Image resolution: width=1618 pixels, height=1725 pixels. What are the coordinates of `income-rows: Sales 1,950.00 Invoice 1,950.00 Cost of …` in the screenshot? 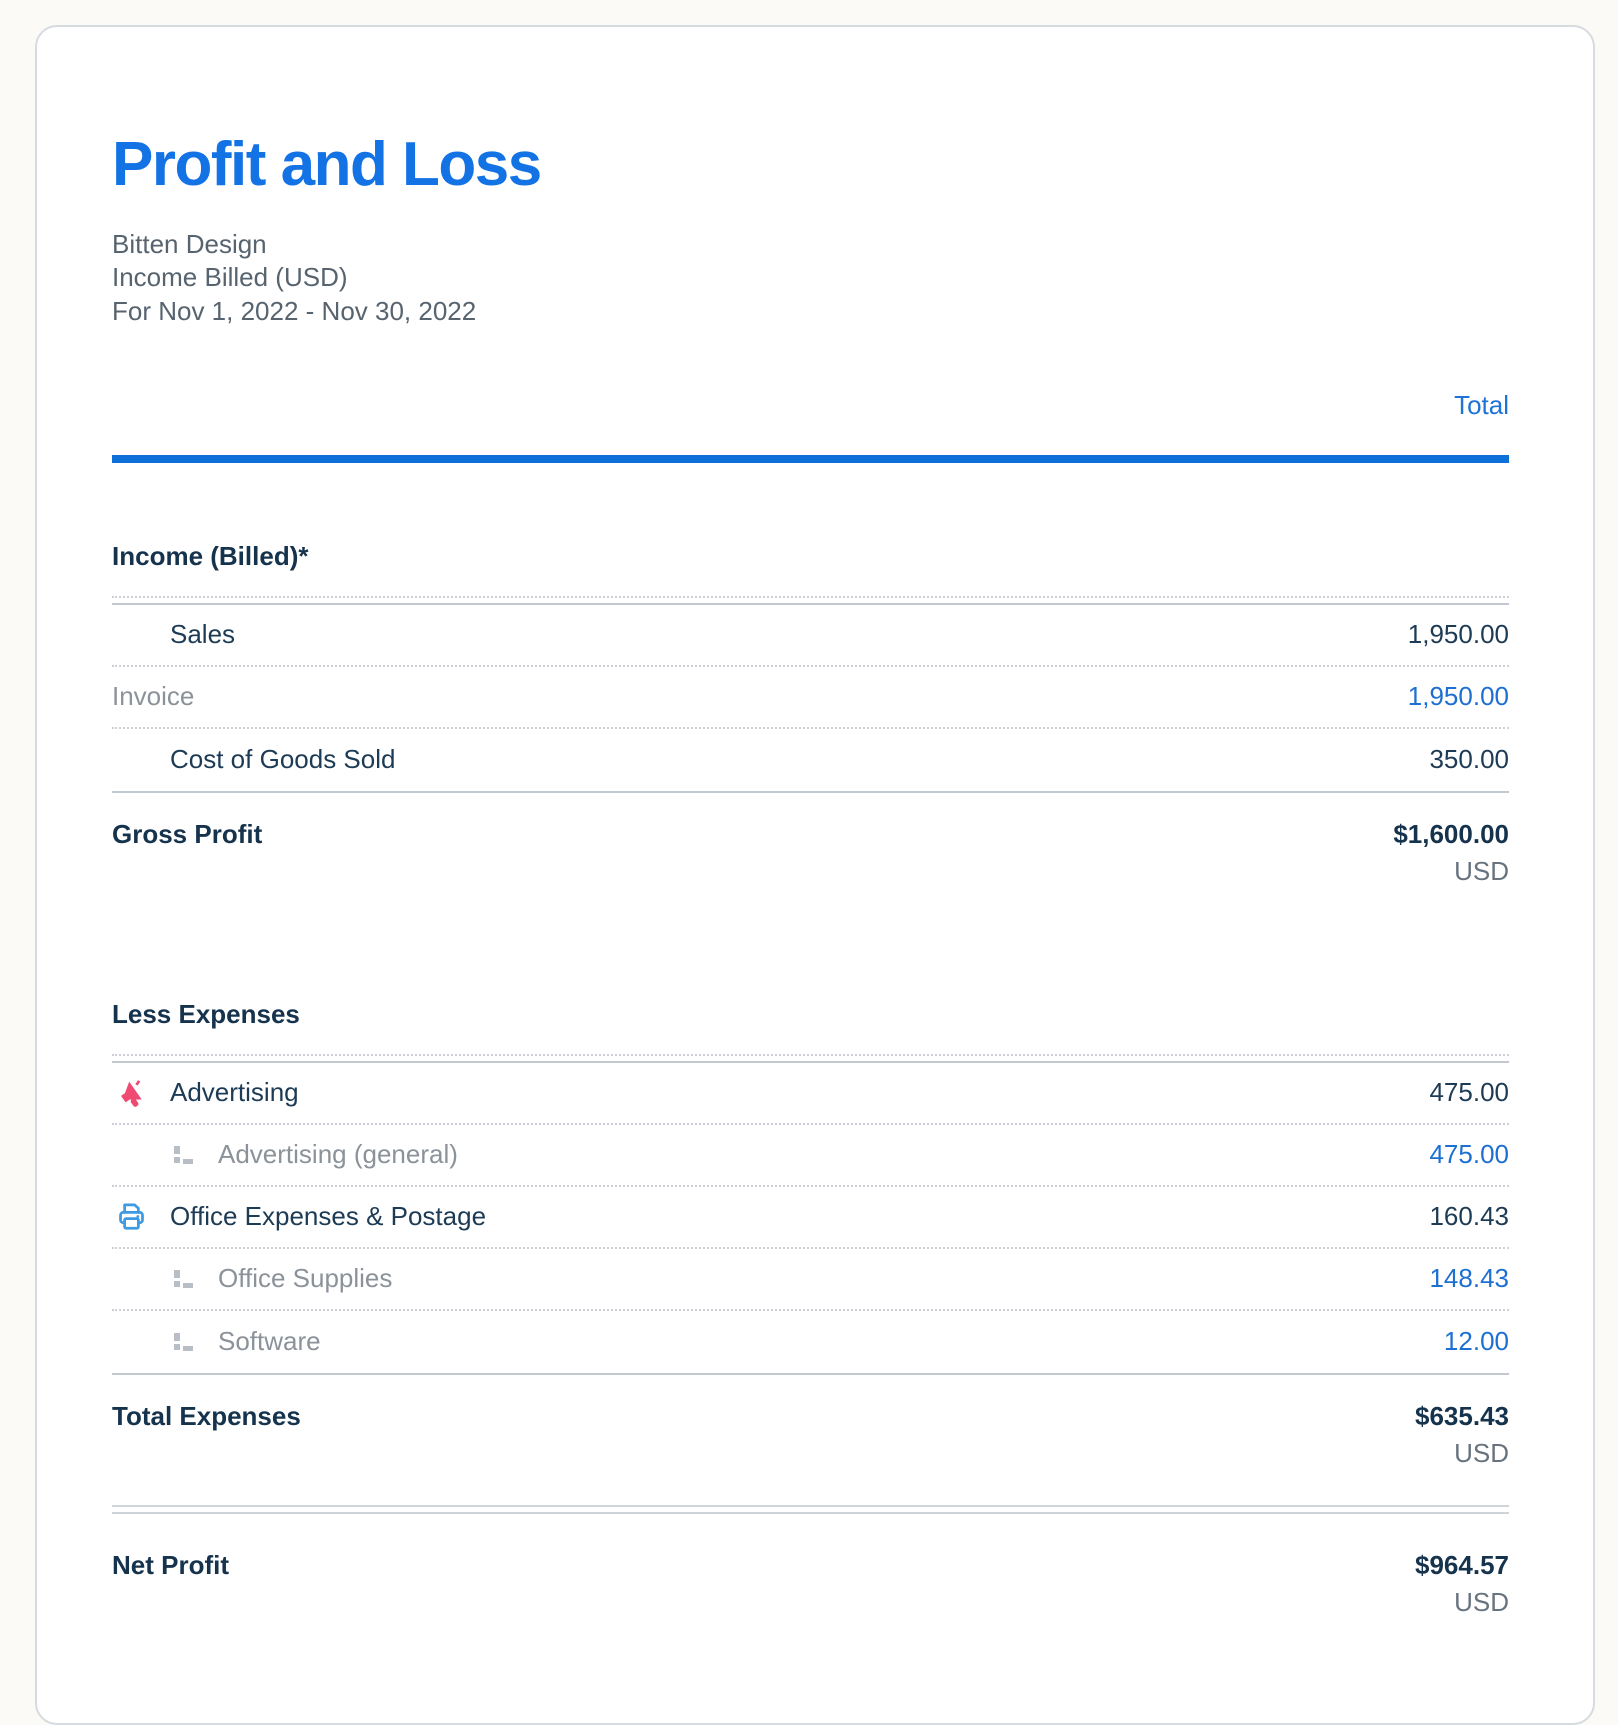 It's located at (810, 697).